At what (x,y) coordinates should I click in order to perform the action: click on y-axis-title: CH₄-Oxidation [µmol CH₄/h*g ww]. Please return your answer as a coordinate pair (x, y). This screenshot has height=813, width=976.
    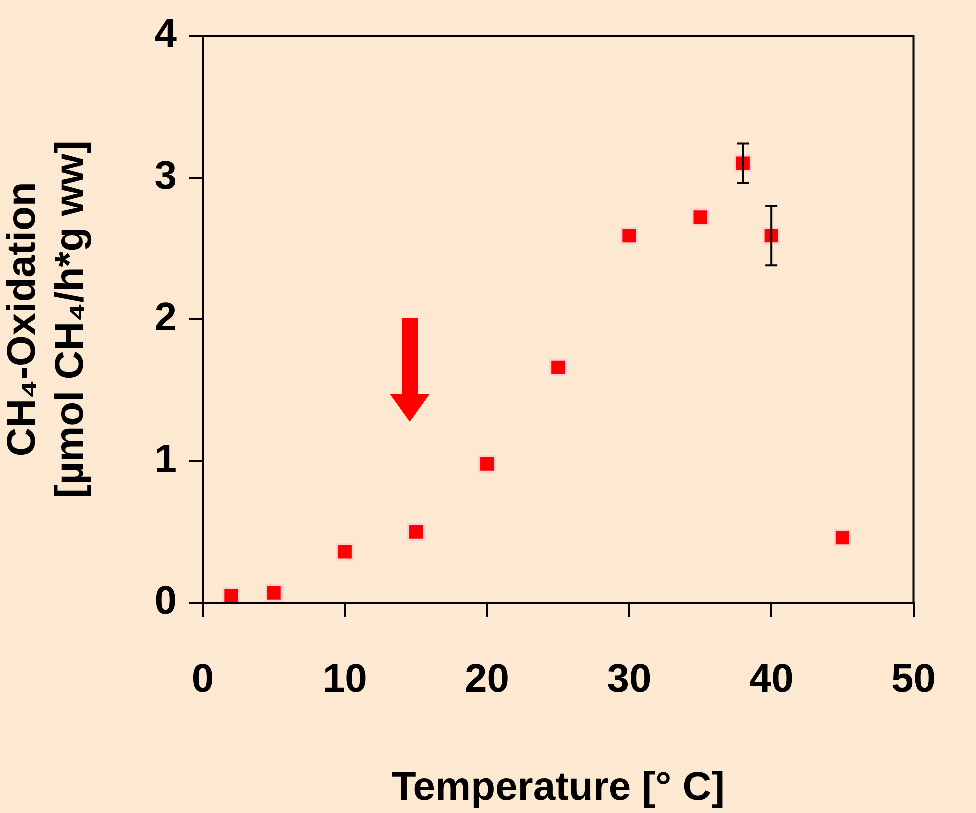
    Looking at the image, I should click on (46, 319).